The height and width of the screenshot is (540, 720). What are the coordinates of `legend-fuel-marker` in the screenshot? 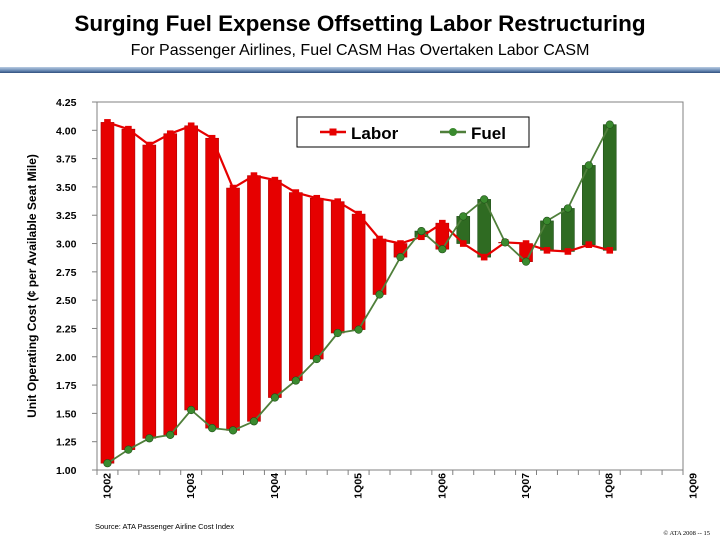 It's located at (453, 132).